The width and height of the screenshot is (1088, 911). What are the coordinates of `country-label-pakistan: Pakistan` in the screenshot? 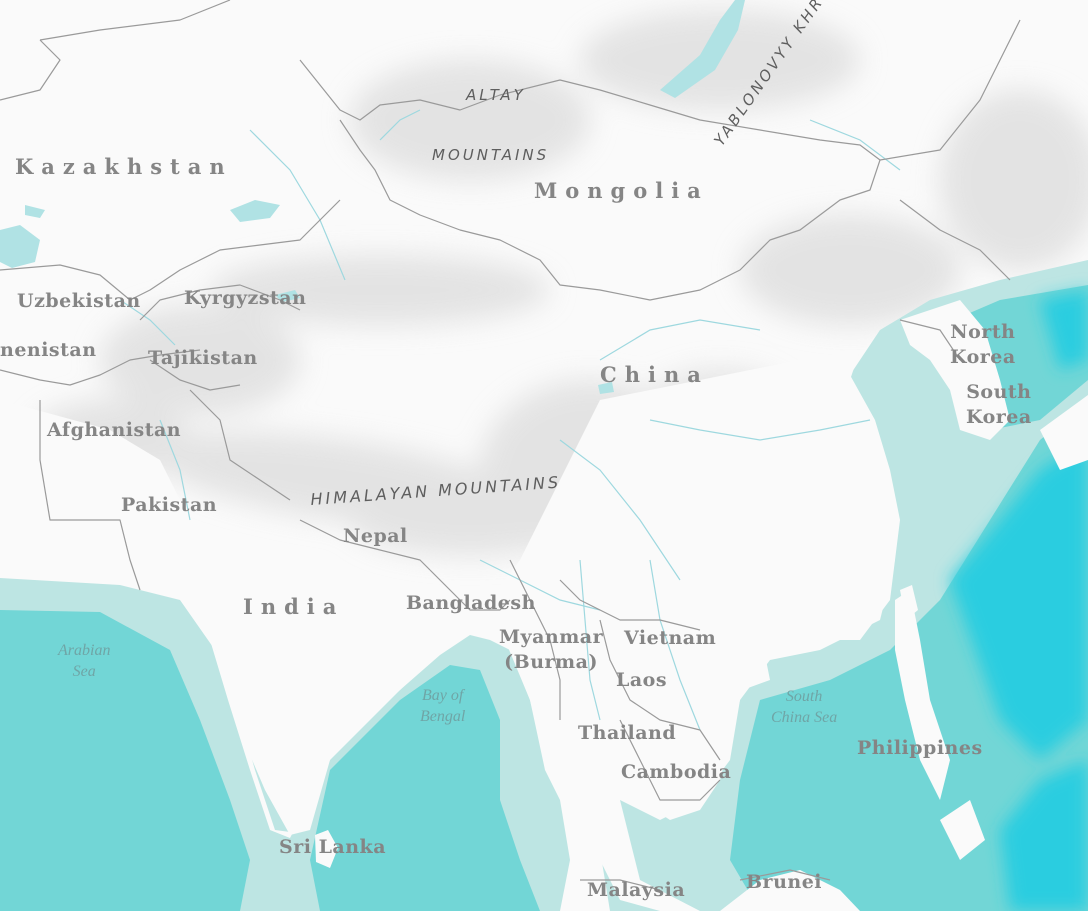 It's located at (169, 505).